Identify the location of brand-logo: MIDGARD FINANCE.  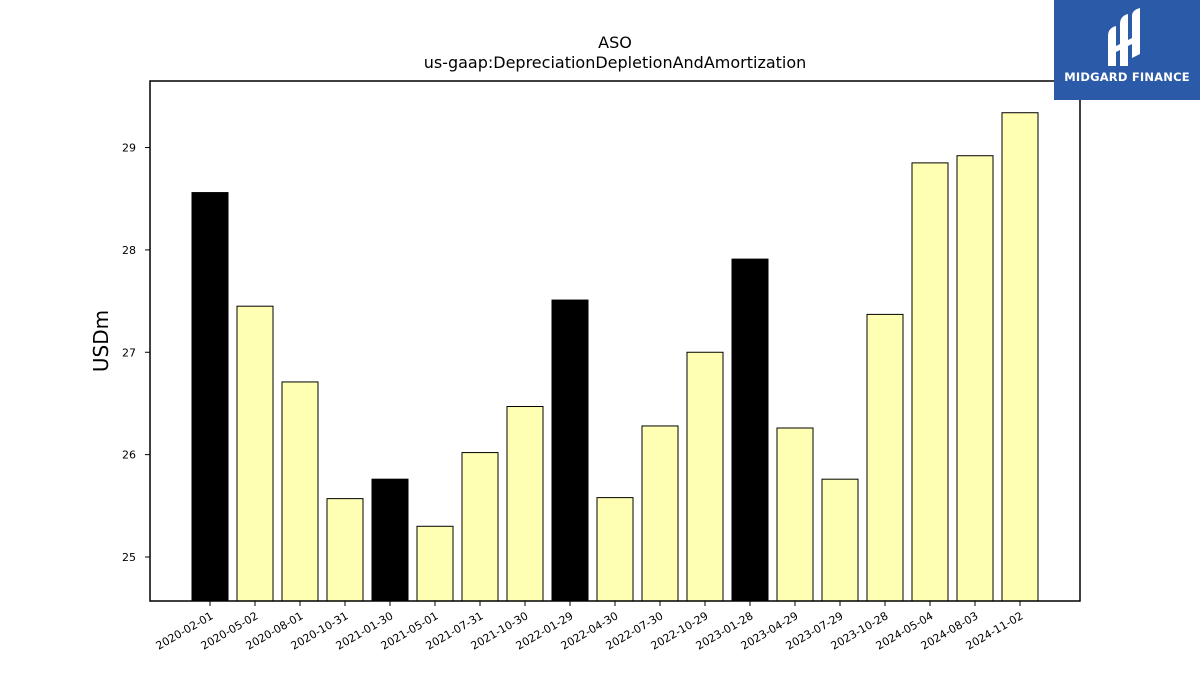
(1127, 50).